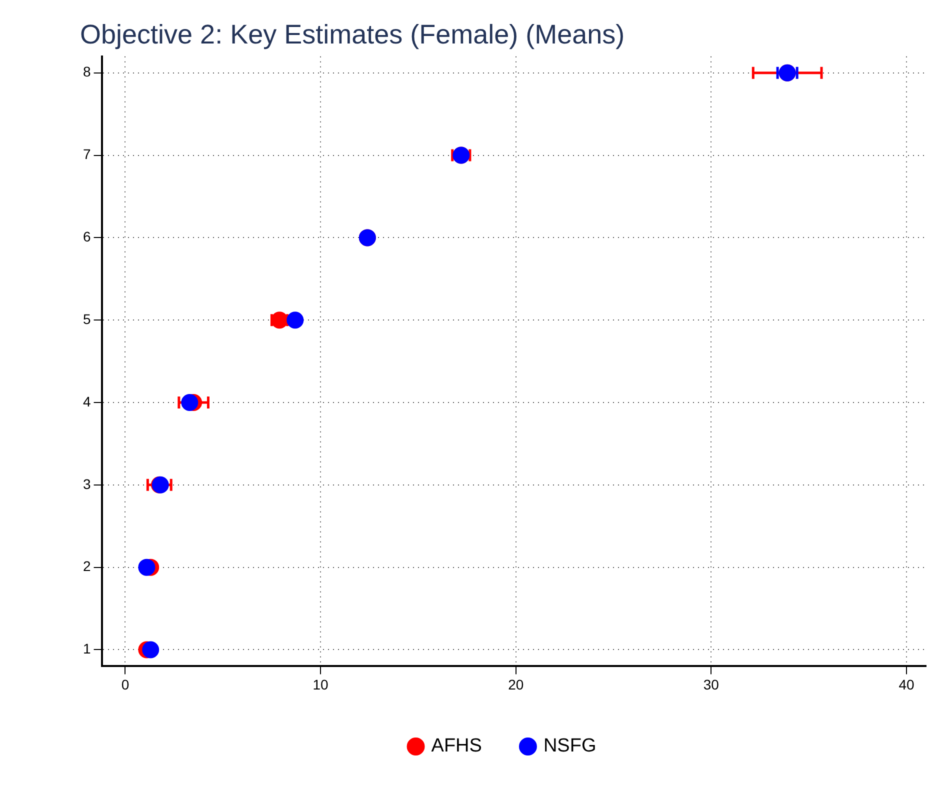 Image resolution: width=946 pixels, height=806 pixels. I want to click on y-tick-label: 1, so click(86, 648).